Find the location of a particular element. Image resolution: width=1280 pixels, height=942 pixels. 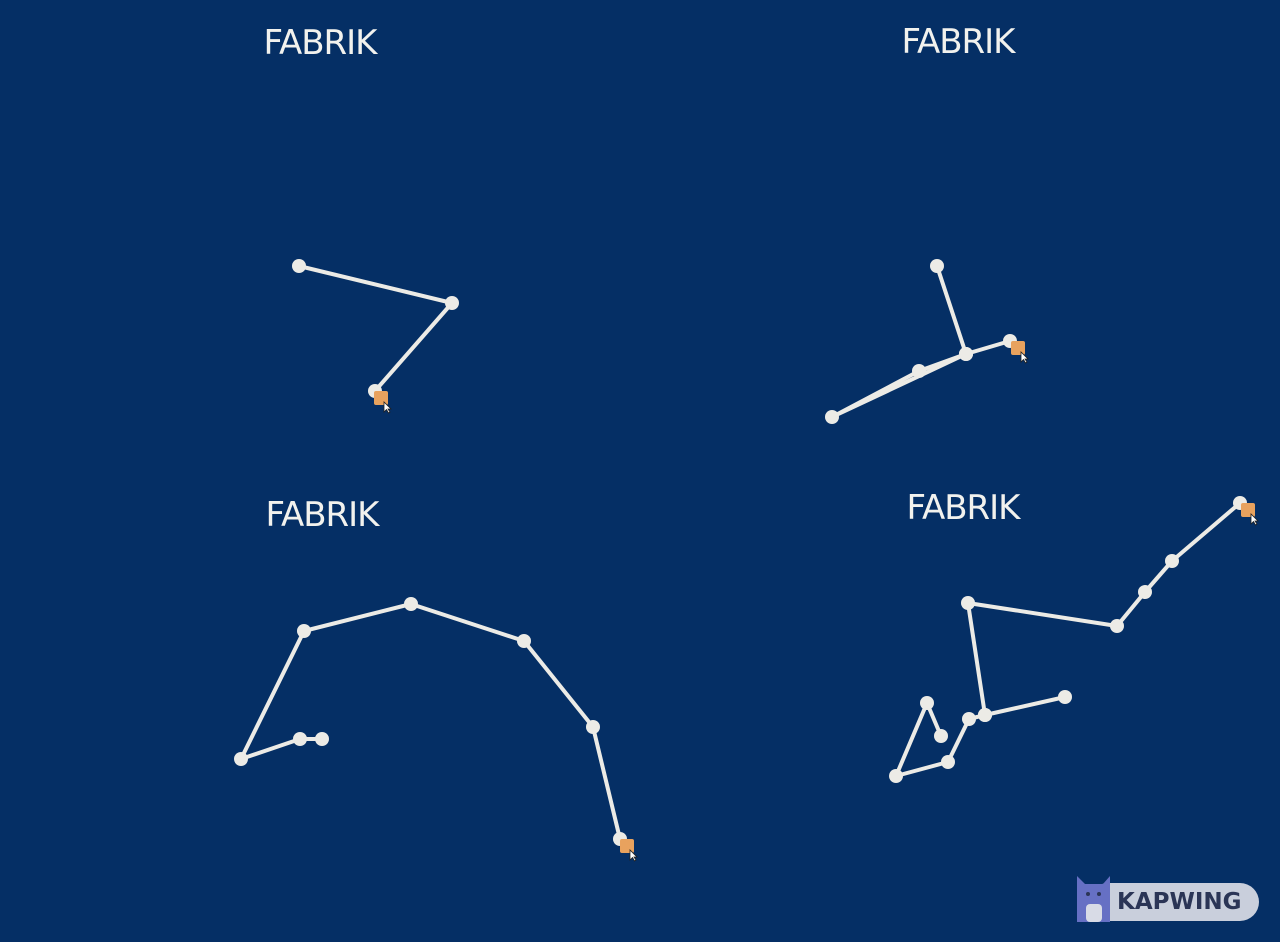

target-square-icon-top-right is located at coordinates (1018, 348).